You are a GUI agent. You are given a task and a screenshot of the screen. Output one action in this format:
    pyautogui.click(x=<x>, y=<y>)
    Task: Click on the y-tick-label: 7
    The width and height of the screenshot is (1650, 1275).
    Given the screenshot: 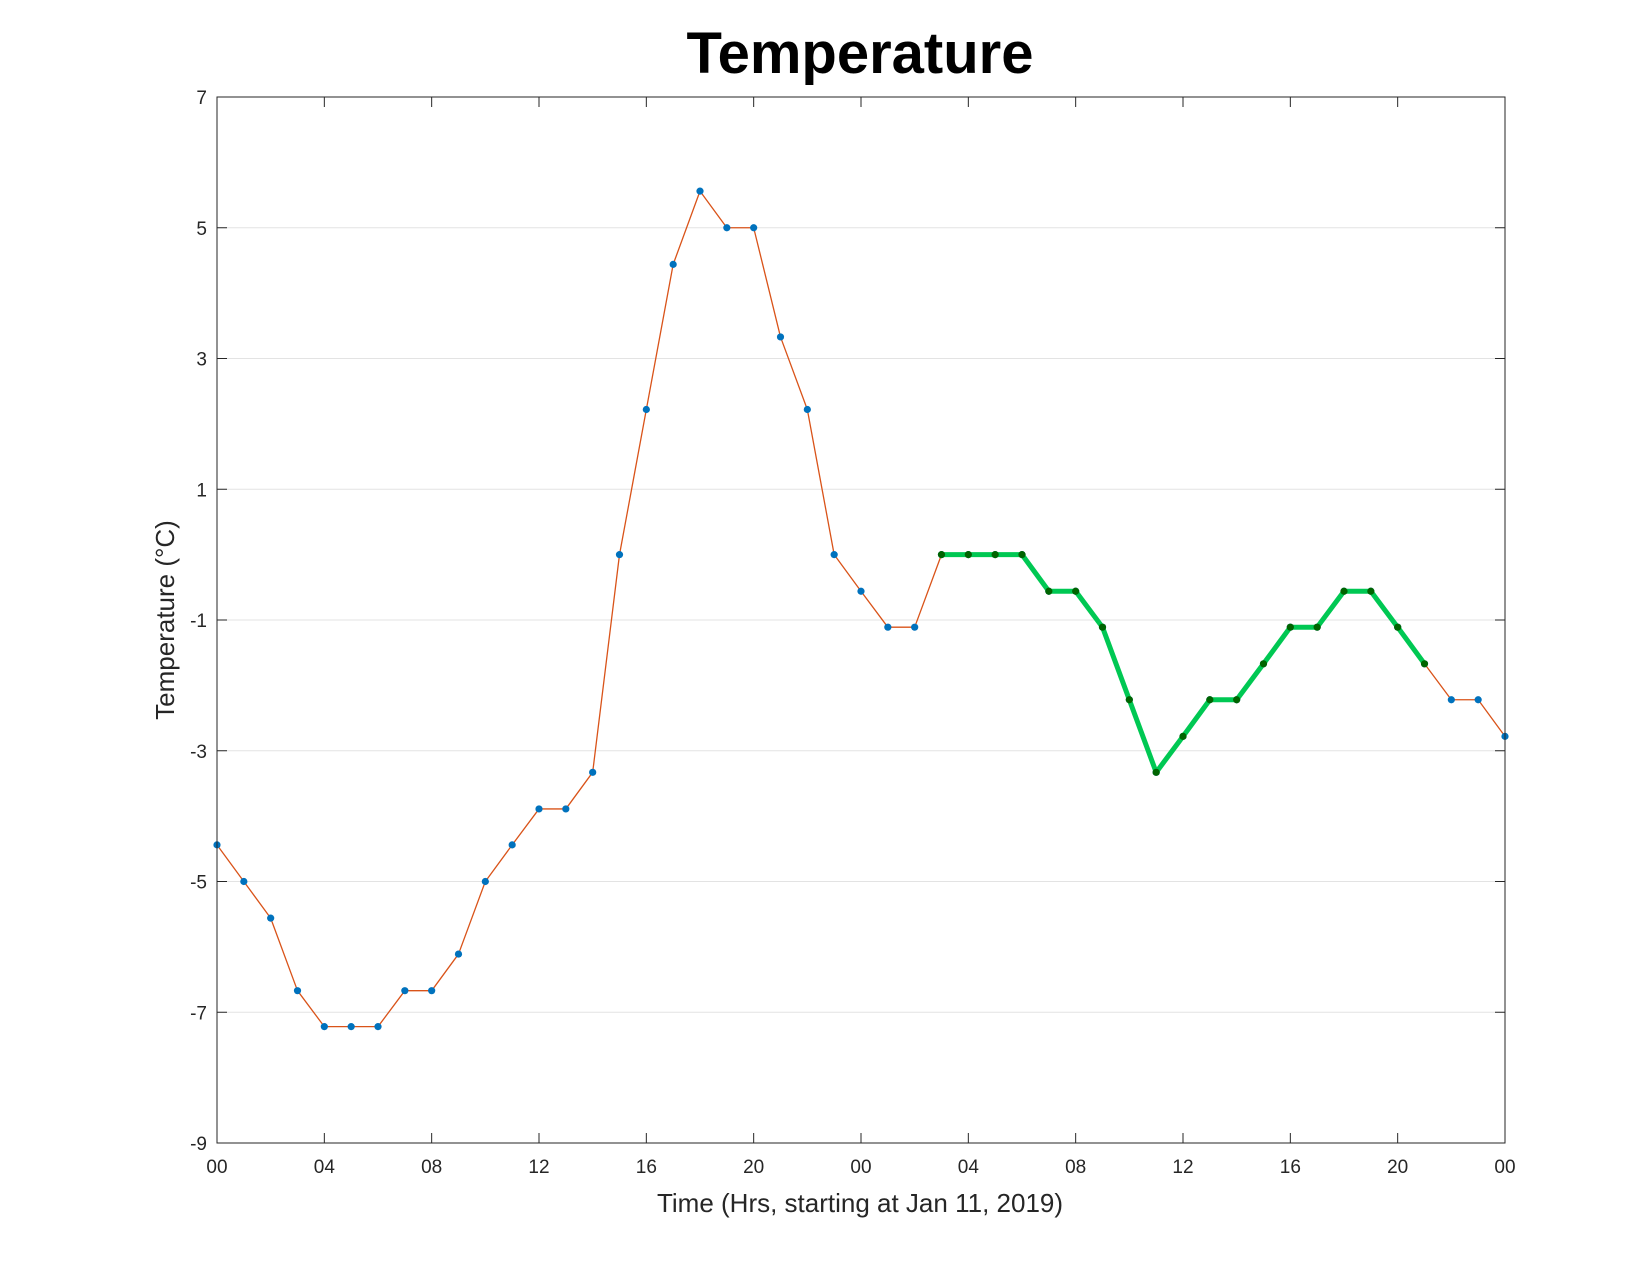 What is the action you would take?
    pyautogui.click(x=201, y=98)
    